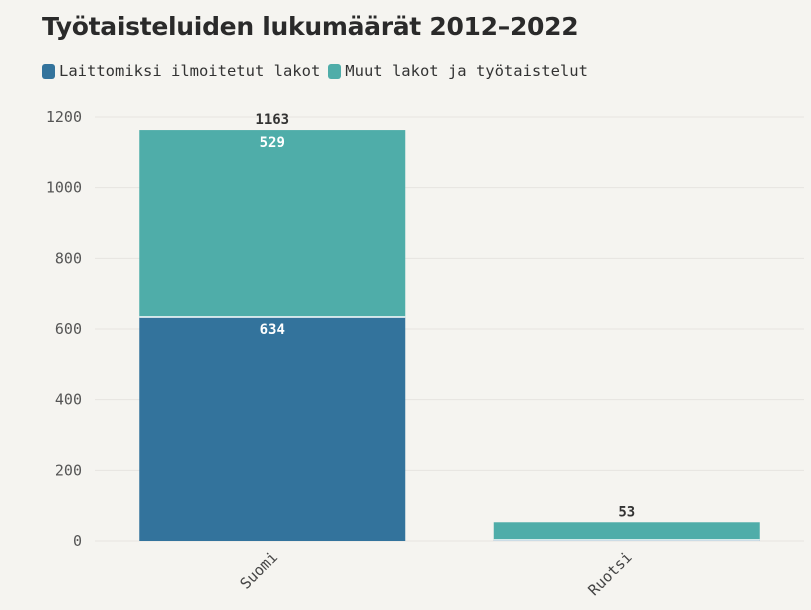 The height and width of the screenshot is (610, 811). Describe the element at coordinates (272, 330) in the screenshot. I see `segment-value-label: 634` at that location.